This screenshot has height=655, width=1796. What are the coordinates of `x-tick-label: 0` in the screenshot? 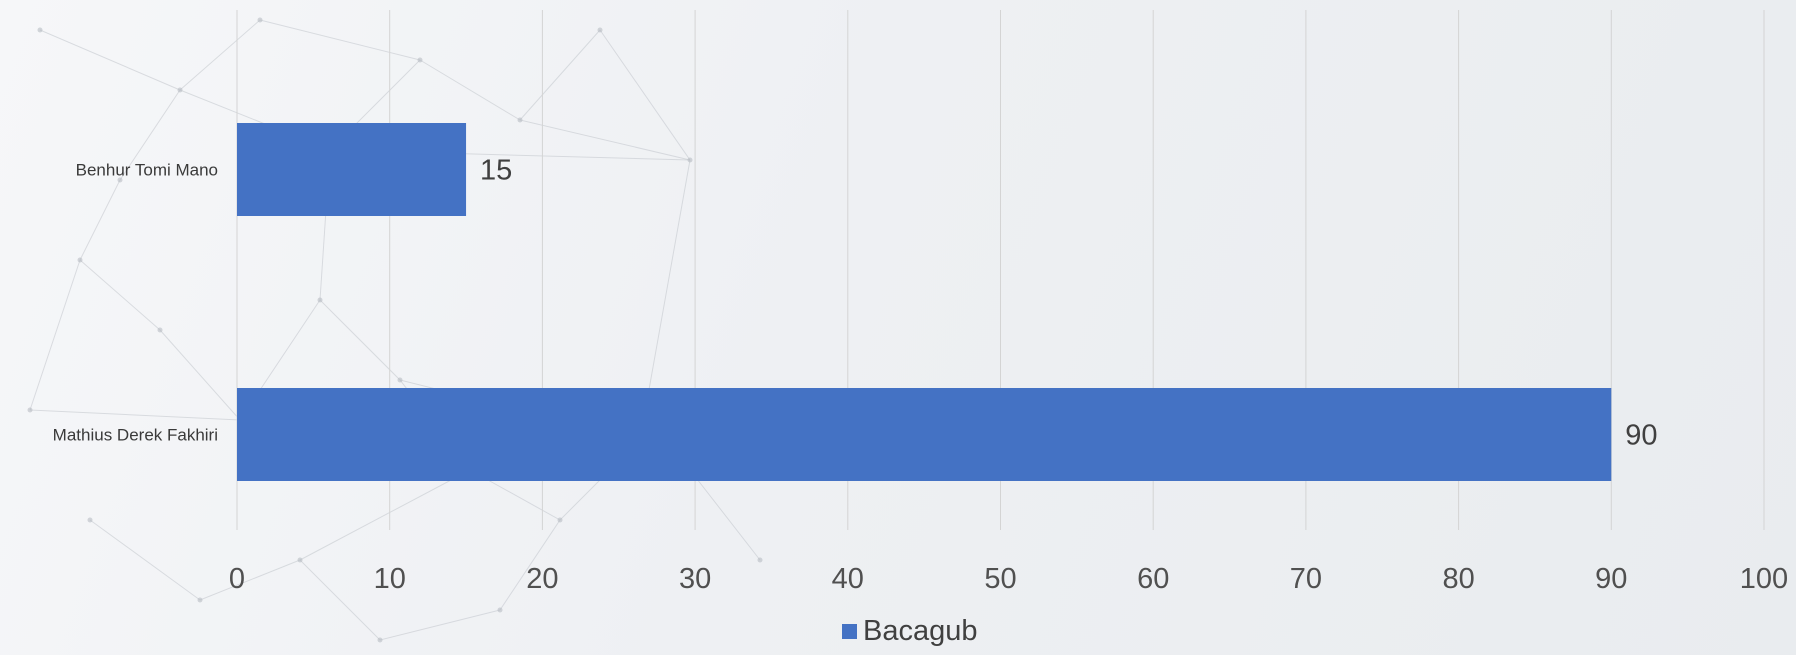 It's located at (237, 579).